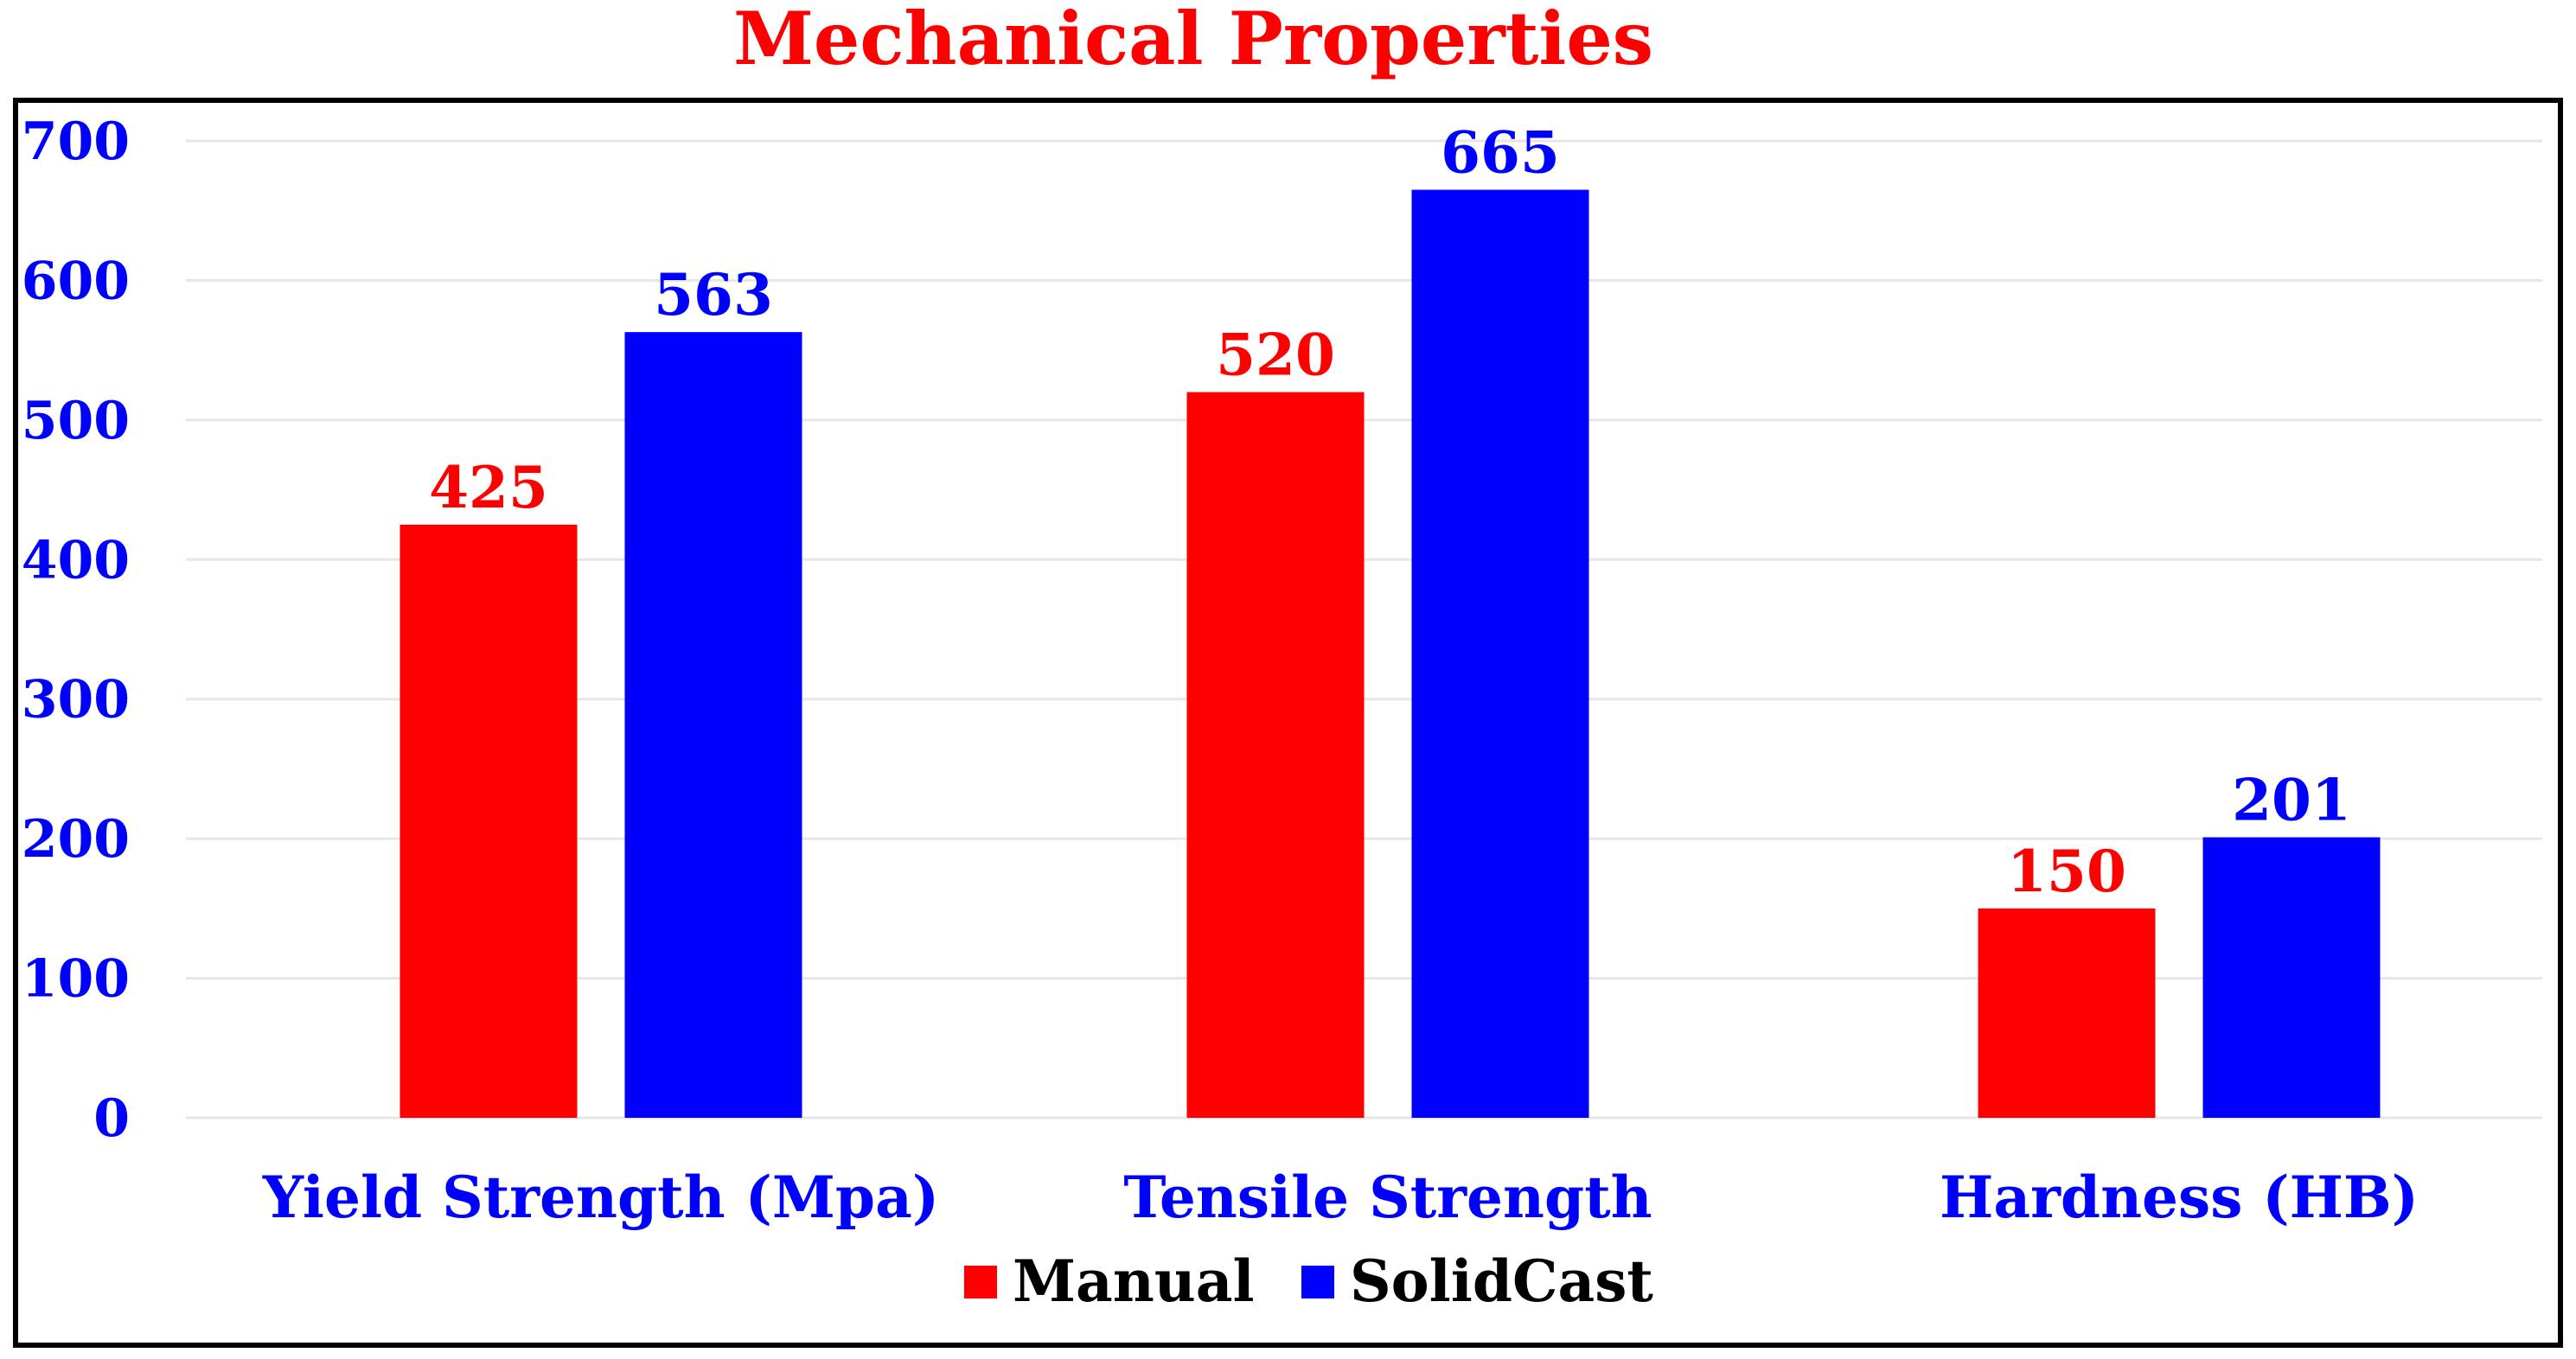  Describe the element at coordinates (2180, 1197) in the screenshot. I see `category-label: Hardness (HB)` at that location.